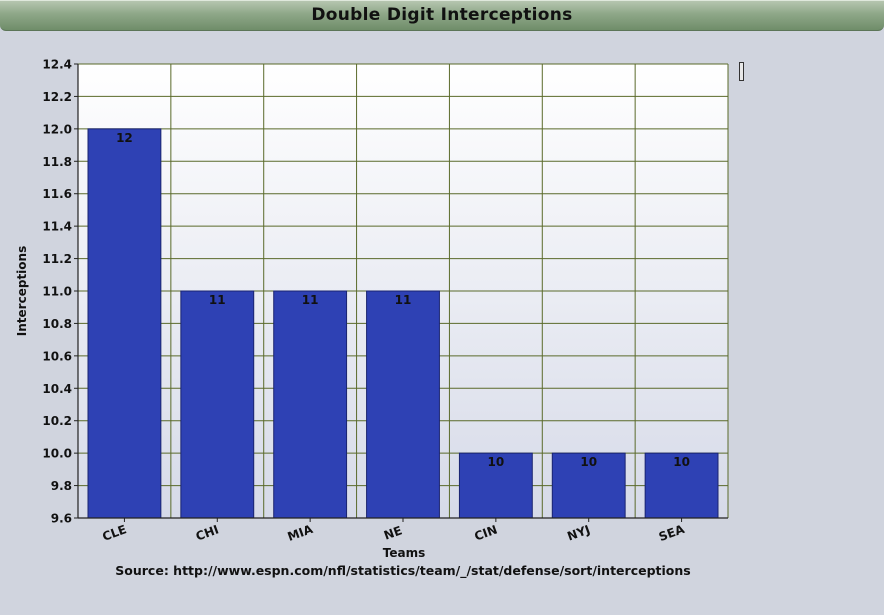 This screenshot has height=615, width=884. What do you see at coordinates (57, 324) in the screenshot?
I see `y-tick-label: 10.8` at bounding box center [57, 324].